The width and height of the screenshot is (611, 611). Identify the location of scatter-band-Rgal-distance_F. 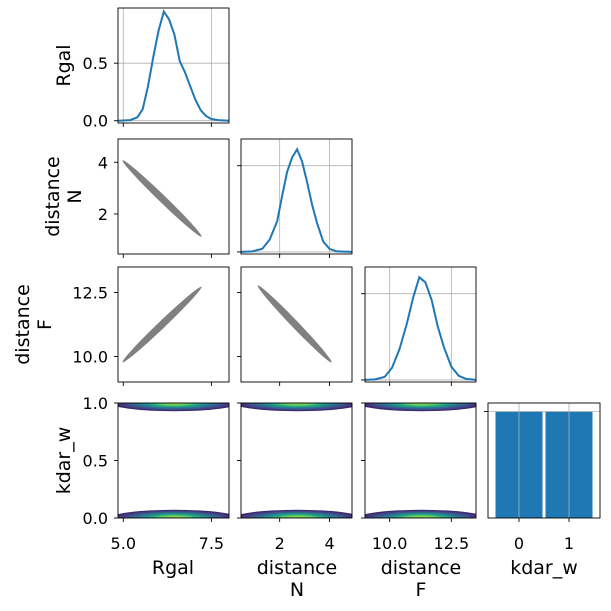
(162, 324).